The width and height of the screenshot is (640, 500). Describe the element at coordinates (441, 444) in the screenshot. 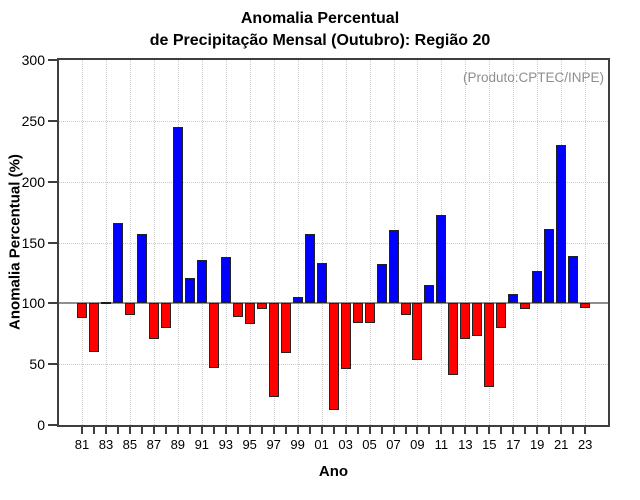

I see `x-tick-label: 11` at that location.